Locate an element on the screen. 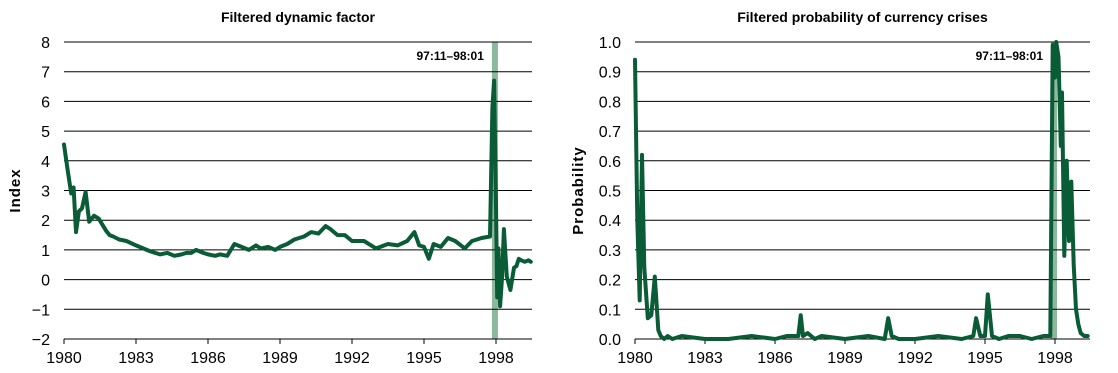 This screenshot has width=1118, height=373. y-tick-label: 4 is located at coordinates (45, 162).